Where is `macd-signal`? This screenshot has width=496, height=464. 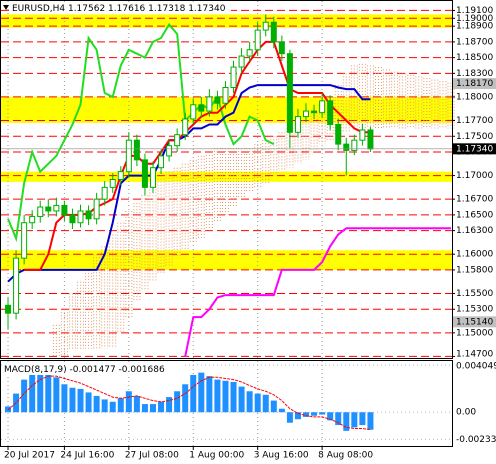
macd-signal is located at coordinates (189, 403).